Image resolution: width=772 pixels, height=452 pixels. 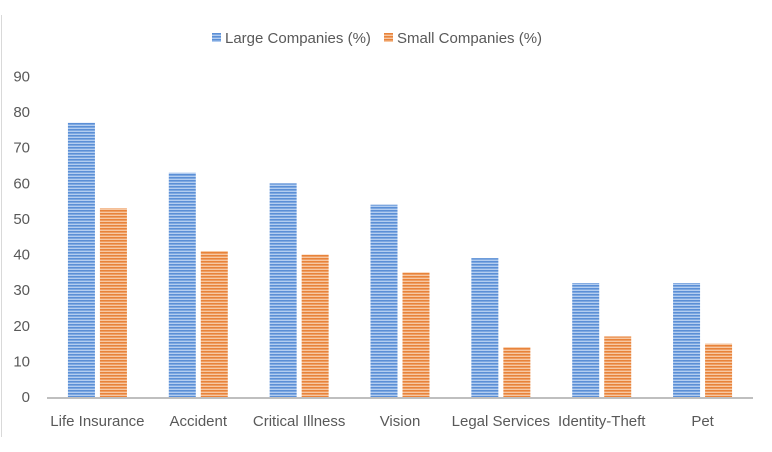 What do you see at coordinates (216, 37) in the screenshot?
I see `legend-swatch-large` at bounding box center [216, 37].